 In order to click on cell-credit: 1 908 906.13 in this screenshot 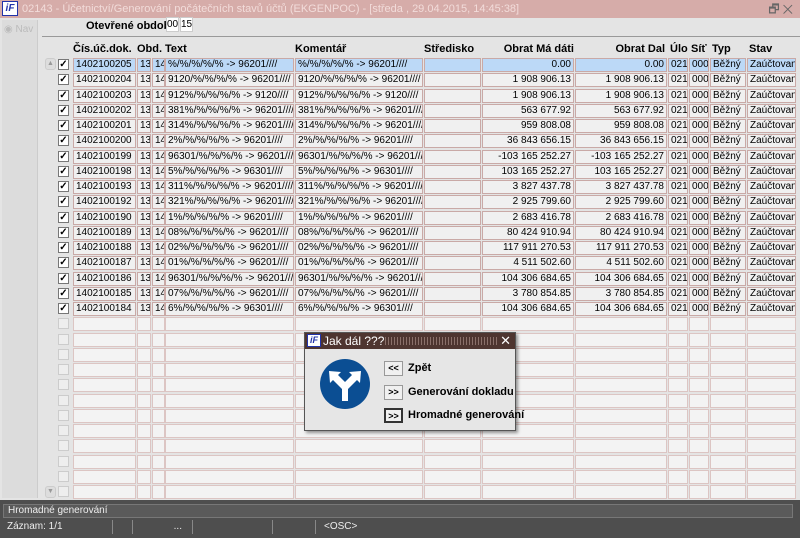, I will do `click(621, 80)`.